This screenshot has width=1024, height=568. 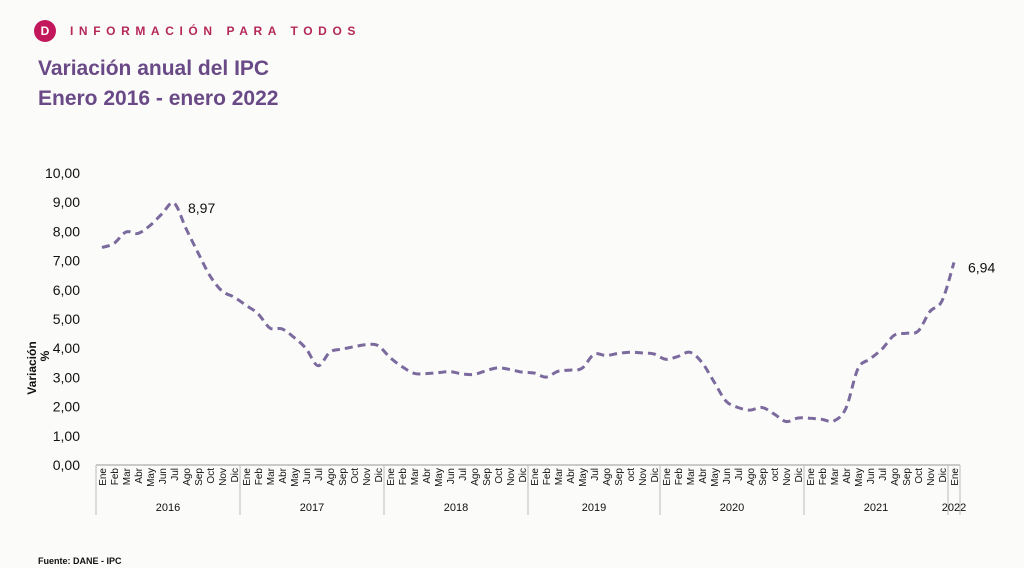 I want to click on chart-title-line1: Variación anual del IPC, so click(x=154, y=68).